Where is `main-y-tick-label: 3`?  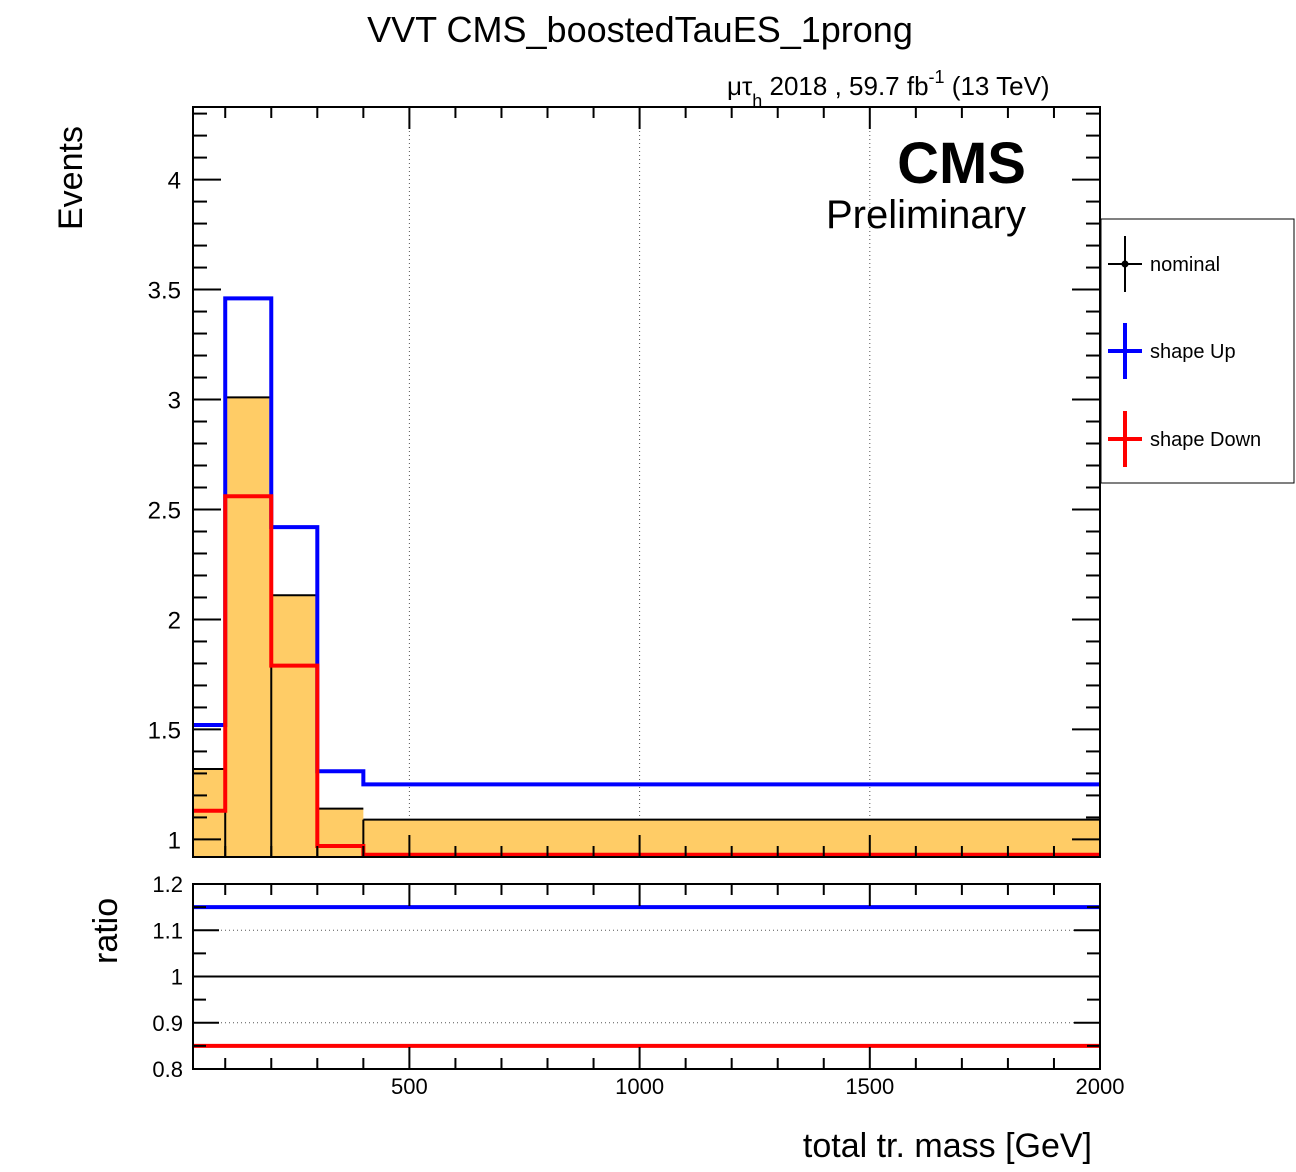
main-y-tick-label: 3 is located at coordinates (174, 401).